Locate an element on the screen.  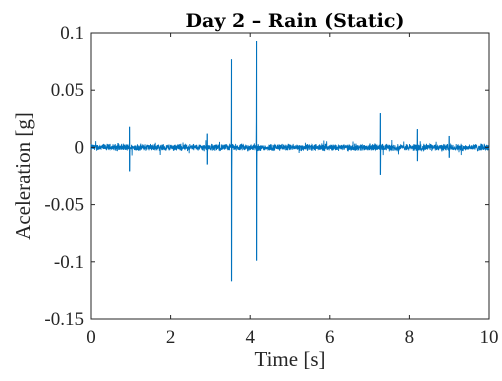
chart-title: Day 2 – Rain (Static) is located at coordinates (295, 21).